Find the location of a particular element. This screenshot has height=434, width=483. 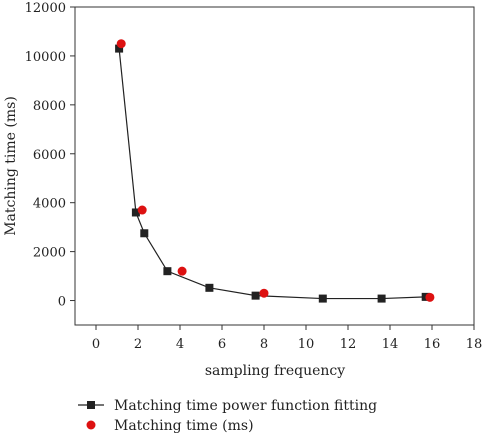

y-axis-title: Matching time (ms) is located at coordinates (11, 166).